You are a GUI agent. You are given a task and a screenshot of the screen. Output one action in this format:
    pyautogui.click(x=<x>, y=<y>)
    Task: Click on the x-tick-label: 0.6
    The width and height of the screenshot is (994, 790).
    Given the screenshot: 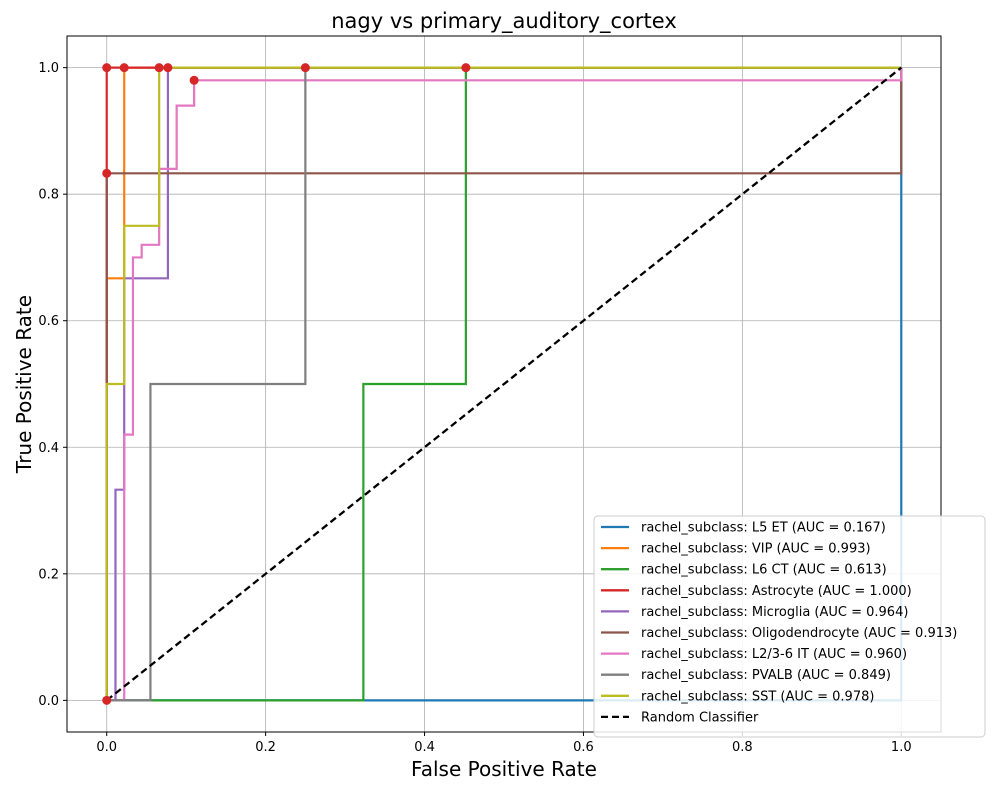 What is the action you would take?
    pyautogui.click(x=583, y=747)
    